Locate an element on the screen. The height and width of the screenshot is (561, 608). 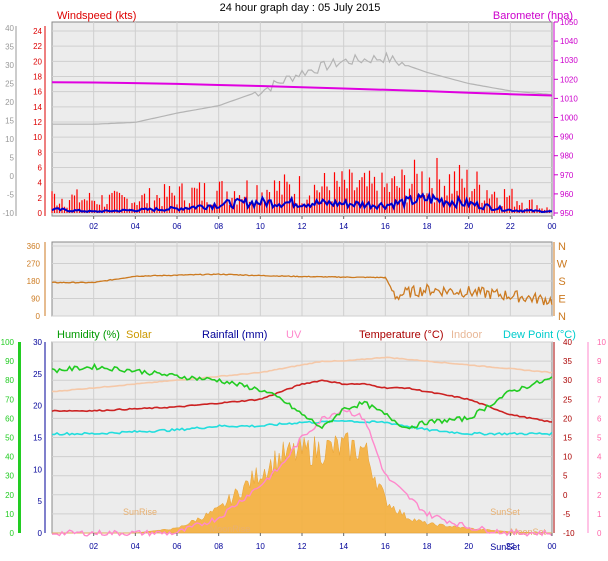
humidity-y-tick-label: 90 is located at coordinates (9, 361).